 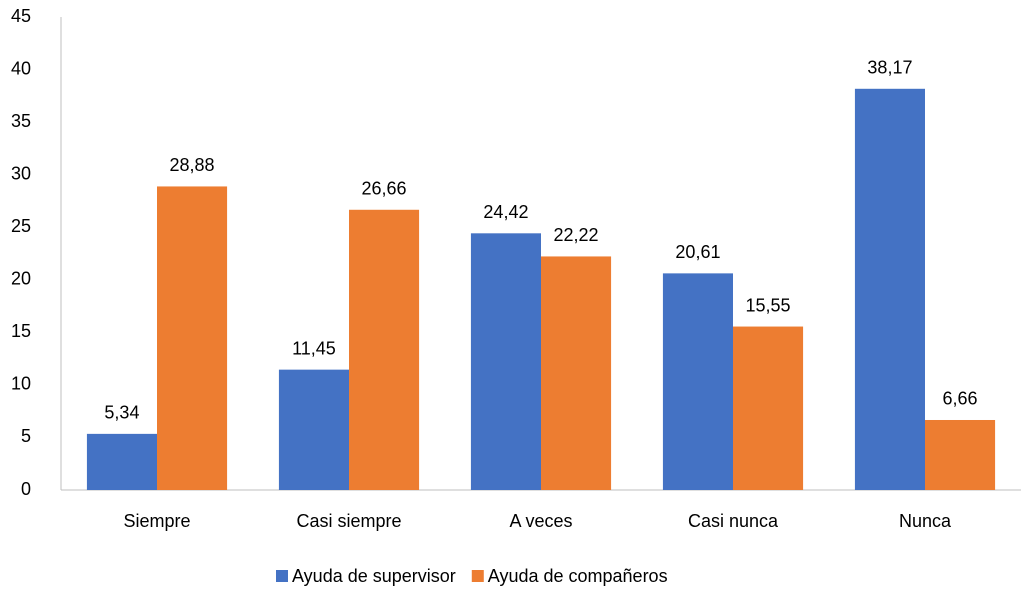 What do you see at coordinates (505, 212) in the screenshot?
I see `data-label: 24,42` at bounding box center [505, 212].